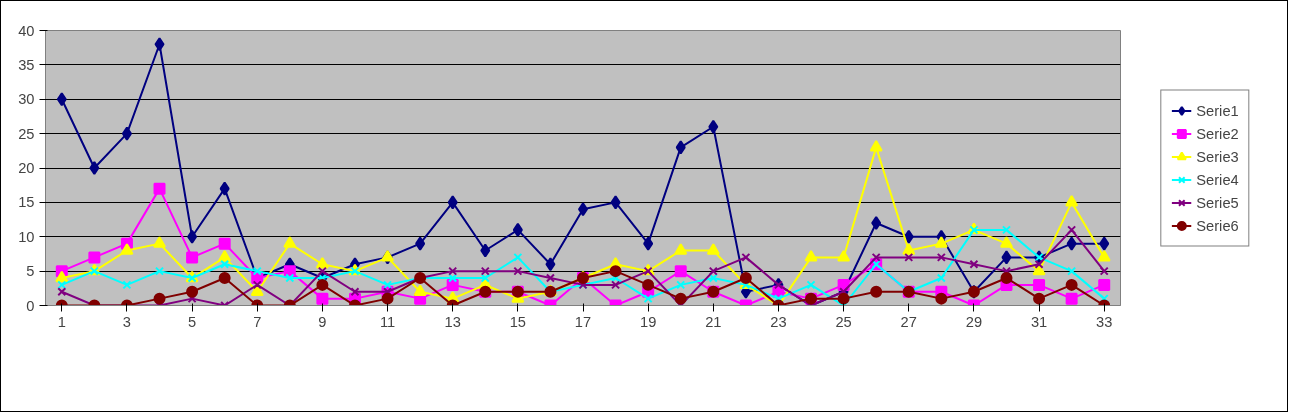  I want to click on x-tick-label: 33, so click(1104, 321).